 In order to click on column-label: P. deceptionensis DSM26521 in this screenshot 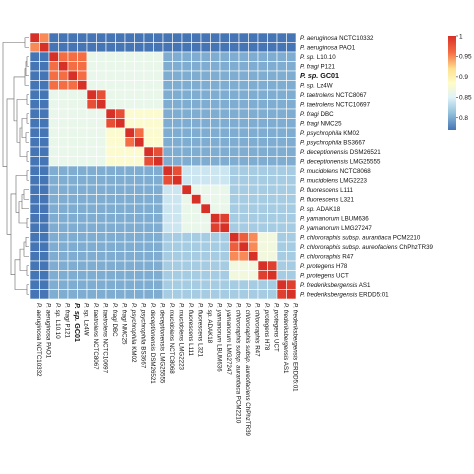, I will do `click(152, 343)`.